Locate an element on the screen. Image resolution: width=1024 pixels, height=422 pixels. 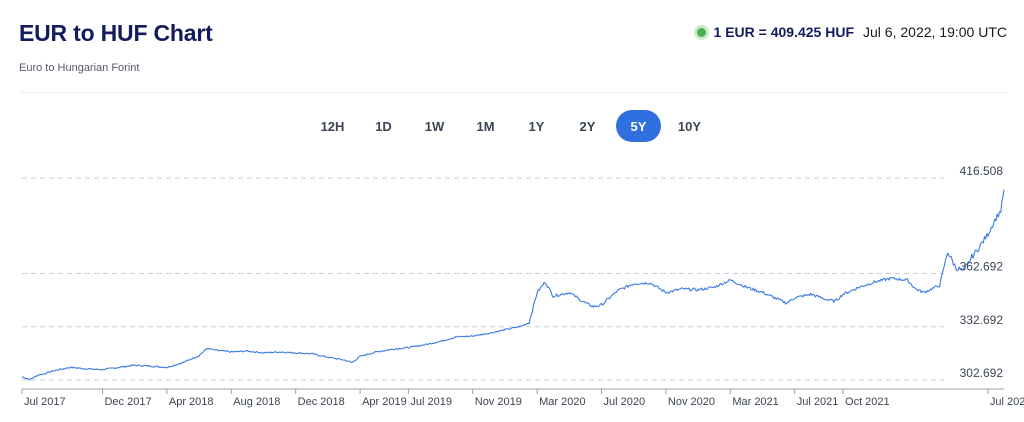
y-tick-label: 302.692 is located at coordinates (982, 373).